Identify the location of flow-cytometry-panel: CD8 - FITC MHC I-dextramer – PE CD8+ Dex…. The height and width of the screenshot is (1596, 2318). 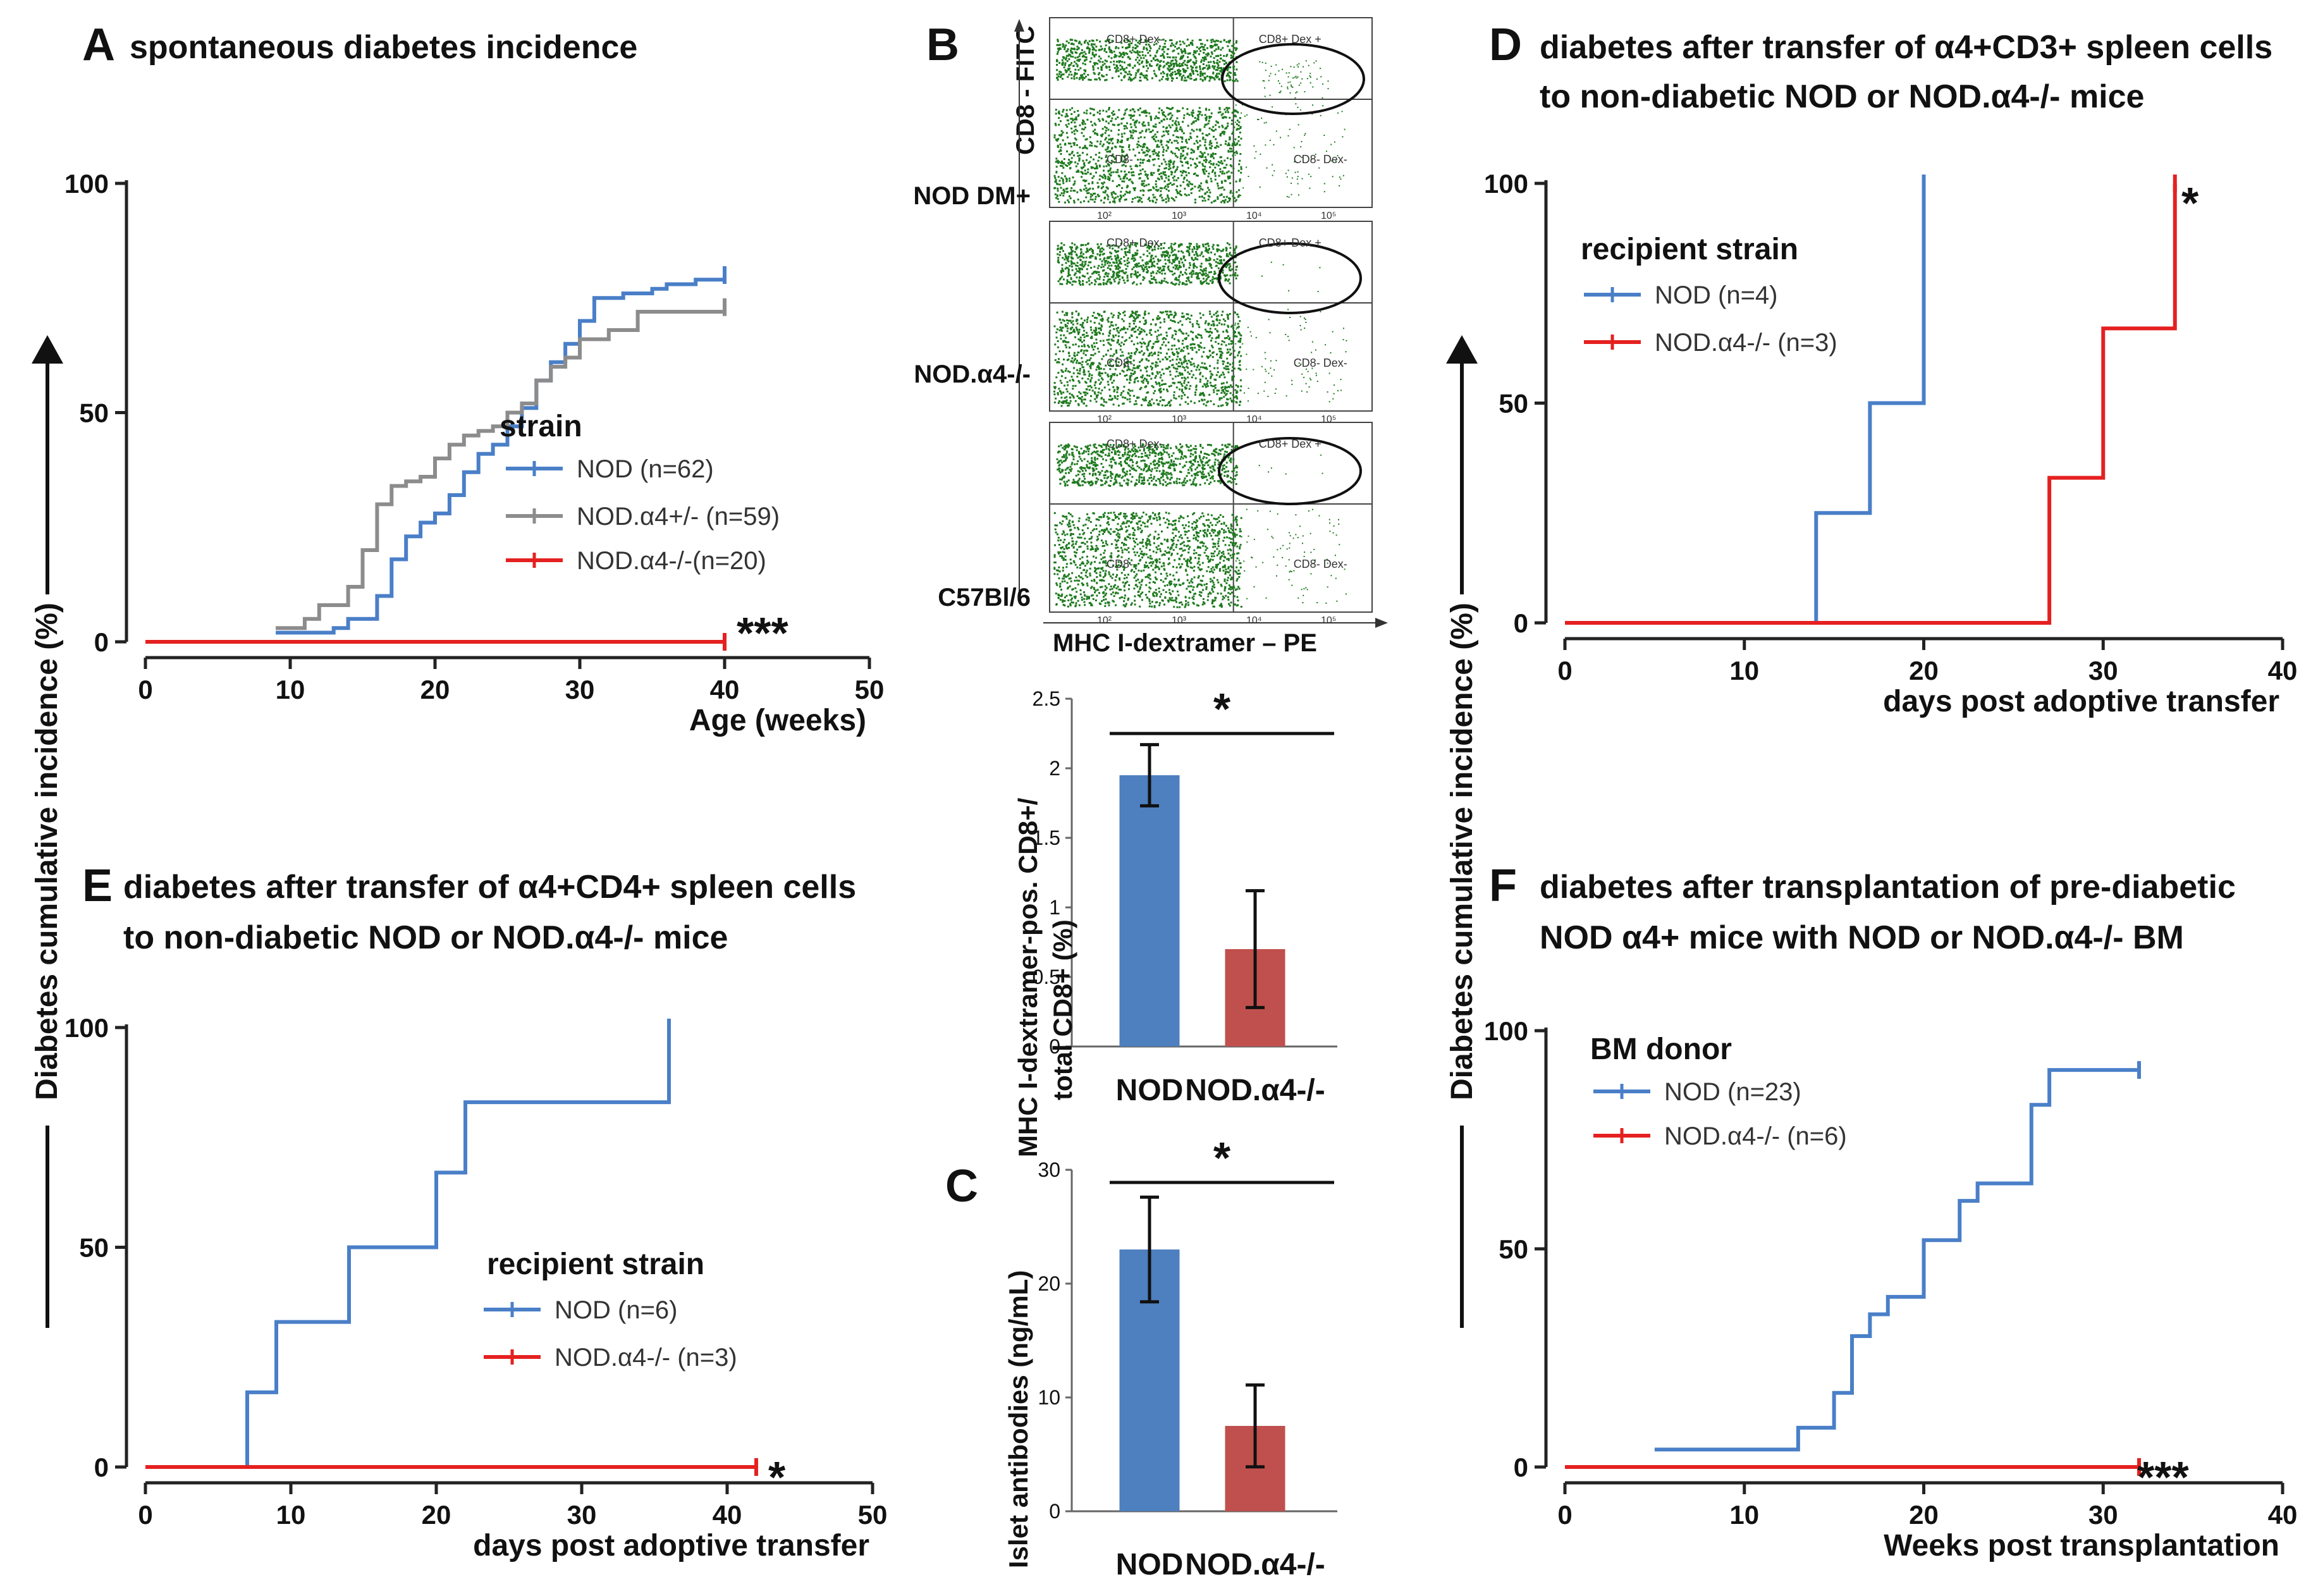
(1150, 337).